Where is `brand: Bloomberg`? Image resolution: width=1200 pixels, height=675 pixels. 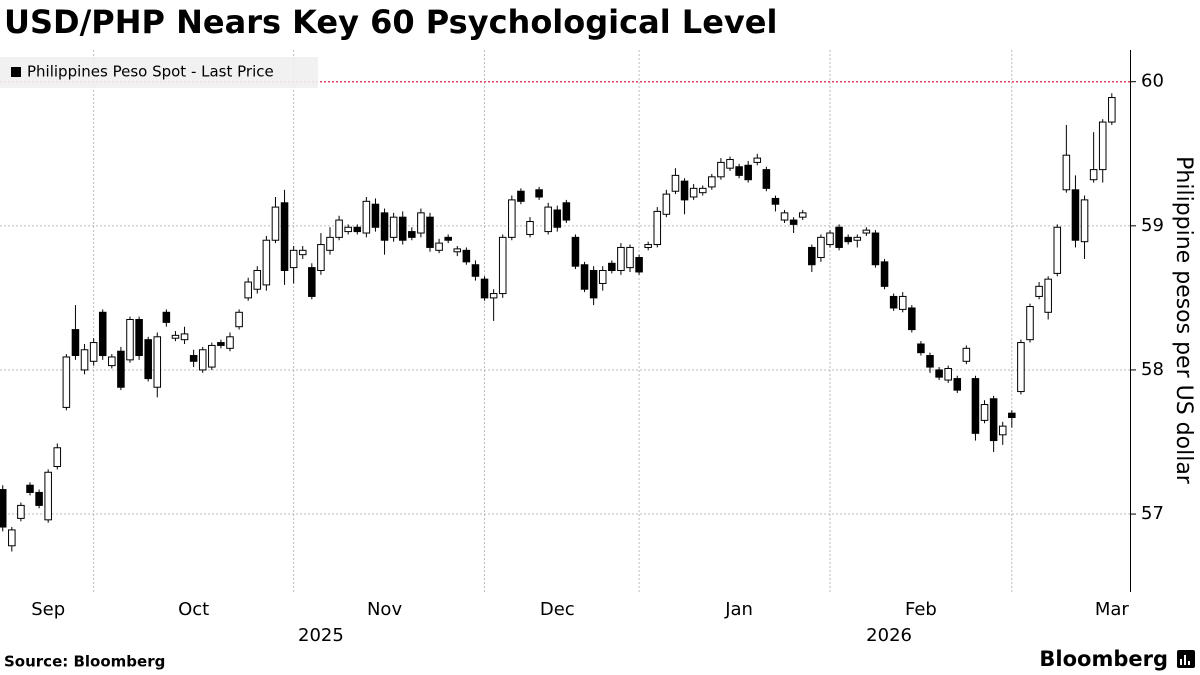 brand: Bloomberg is located at coordinates (1103, 659).